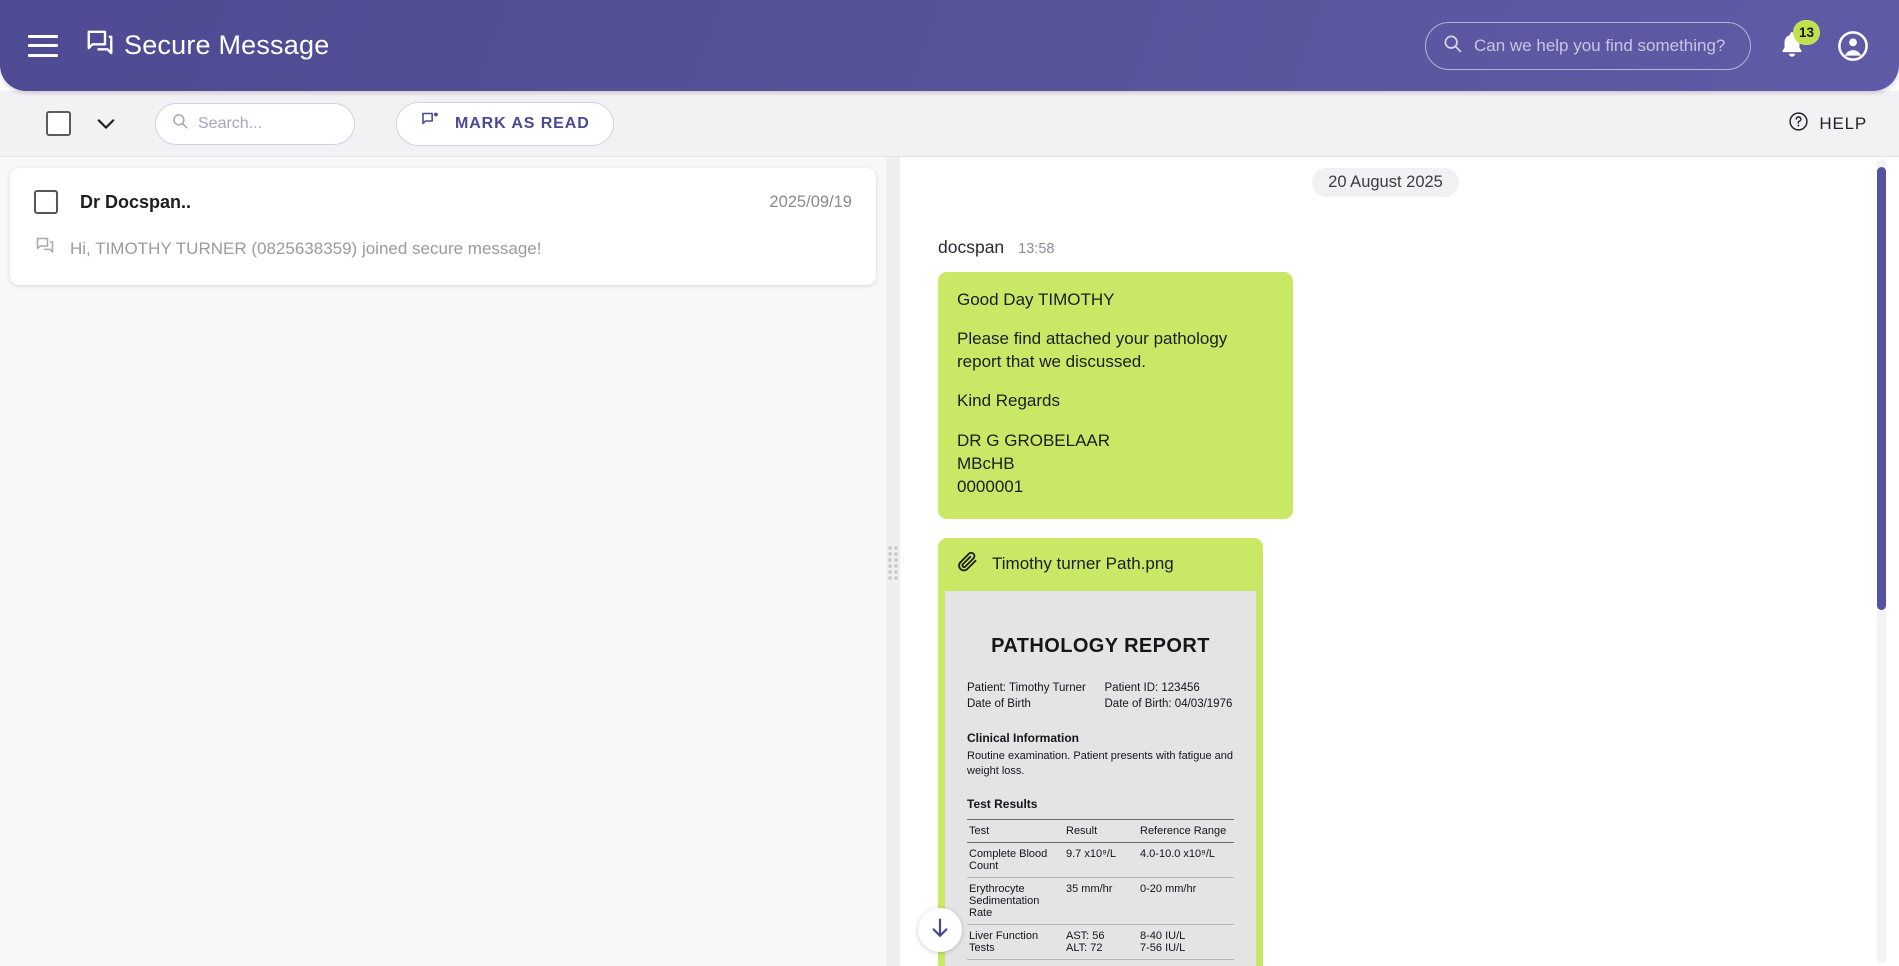 This screenshot has height=966, width=1899. Describe the element at coordinates (430, 123) in the screenshot. I see `mark-chat-read-icon` at that location.